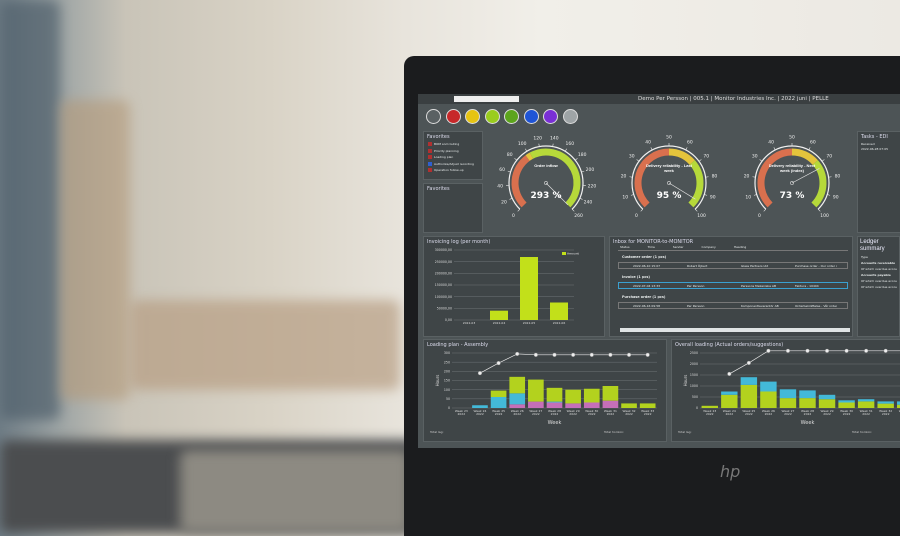 The image size is (900, 536). Describe the element at coordinates (451, 164) in the screenshot. I see `favorite-item: Authorize/Adjust recording` at that location.